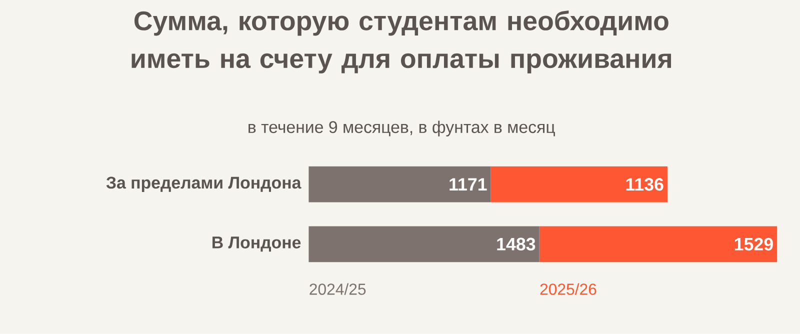  Describe the element at coordinates (516, 244) in the screenshot. I see `data-label: 1483` at that location.